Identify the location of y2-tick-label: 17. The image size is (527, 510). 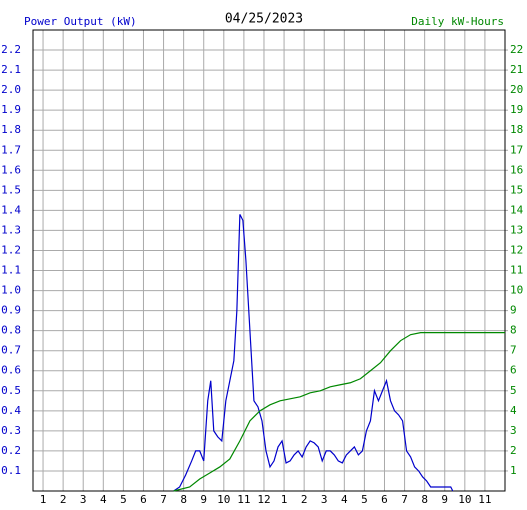
(516, 149).